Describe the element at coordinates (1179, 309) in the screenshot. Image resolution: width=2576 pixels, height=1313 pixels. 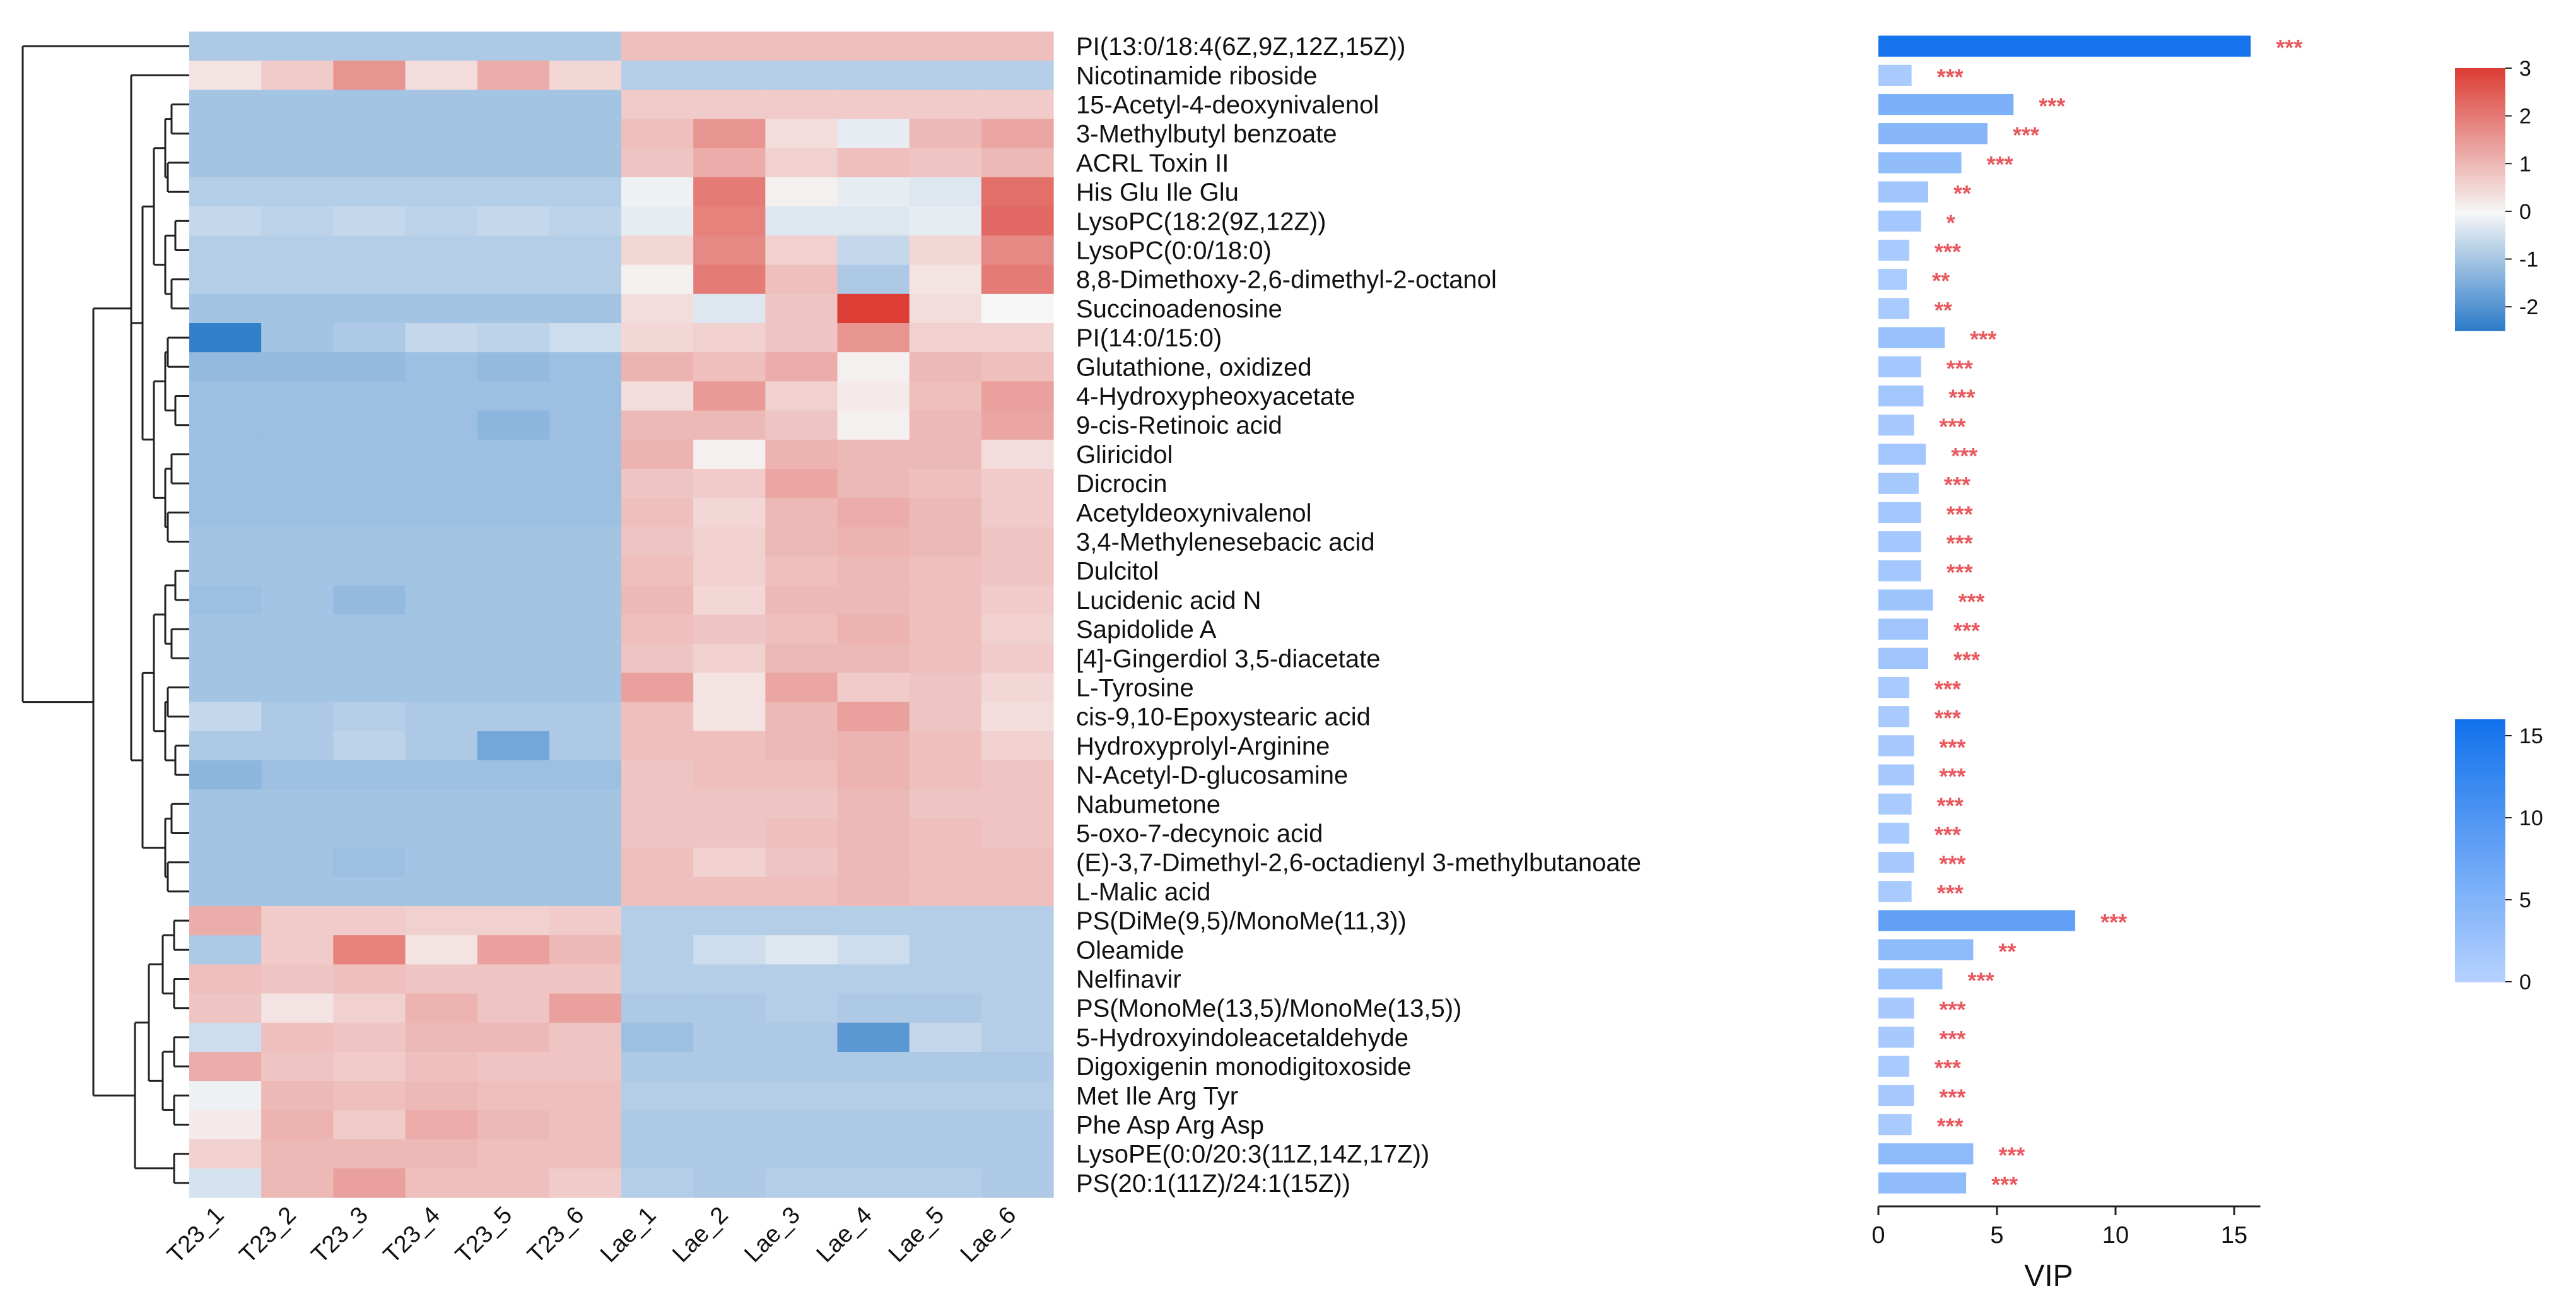
I see `row-label: Succinoadenosine` at that location.